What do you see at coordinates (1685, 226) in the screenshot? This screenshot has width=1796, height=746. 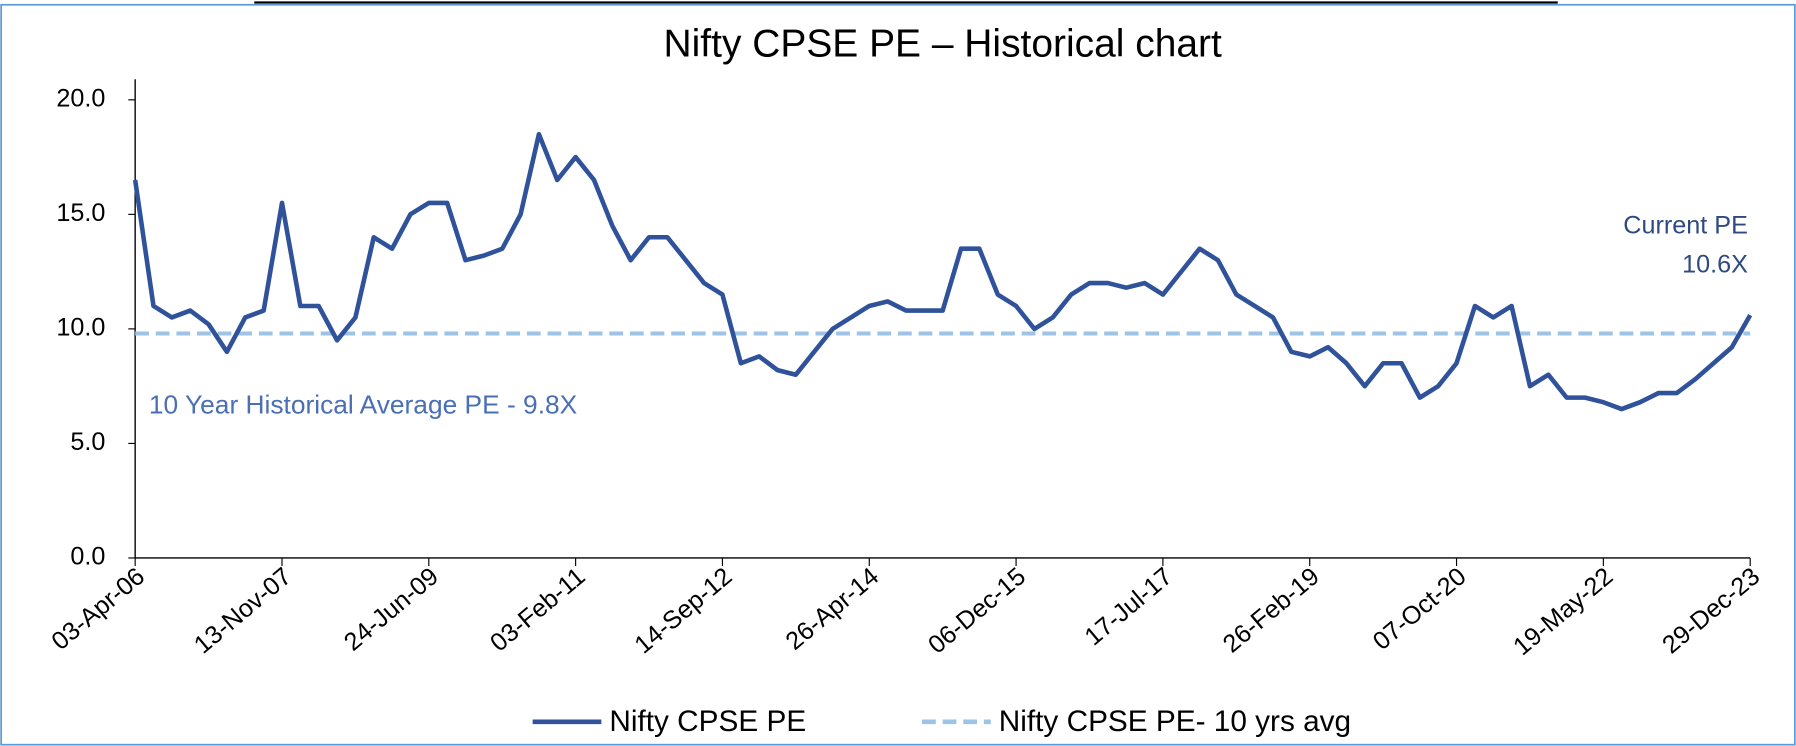 I see `annotation: Current PE` at bounding box center [1685, 226].